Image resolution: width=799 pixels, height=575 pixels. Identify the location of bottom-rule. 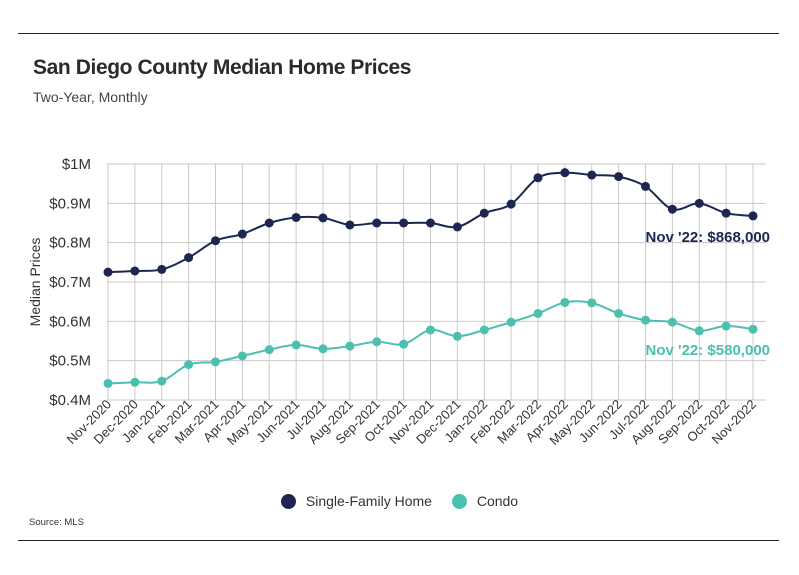
(398, 540).